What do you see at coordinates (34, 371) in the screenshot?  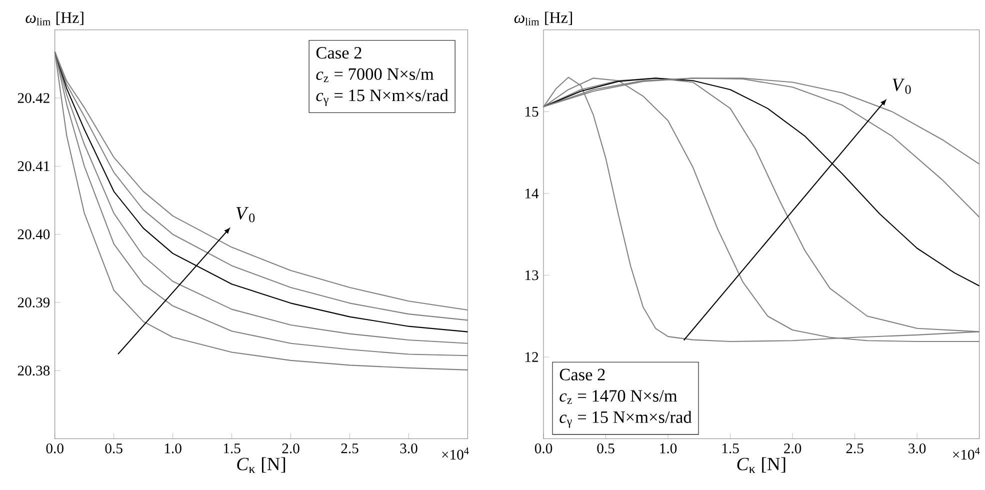 I see `y-tick-label: 20.38` at bounding box center [34, 371].